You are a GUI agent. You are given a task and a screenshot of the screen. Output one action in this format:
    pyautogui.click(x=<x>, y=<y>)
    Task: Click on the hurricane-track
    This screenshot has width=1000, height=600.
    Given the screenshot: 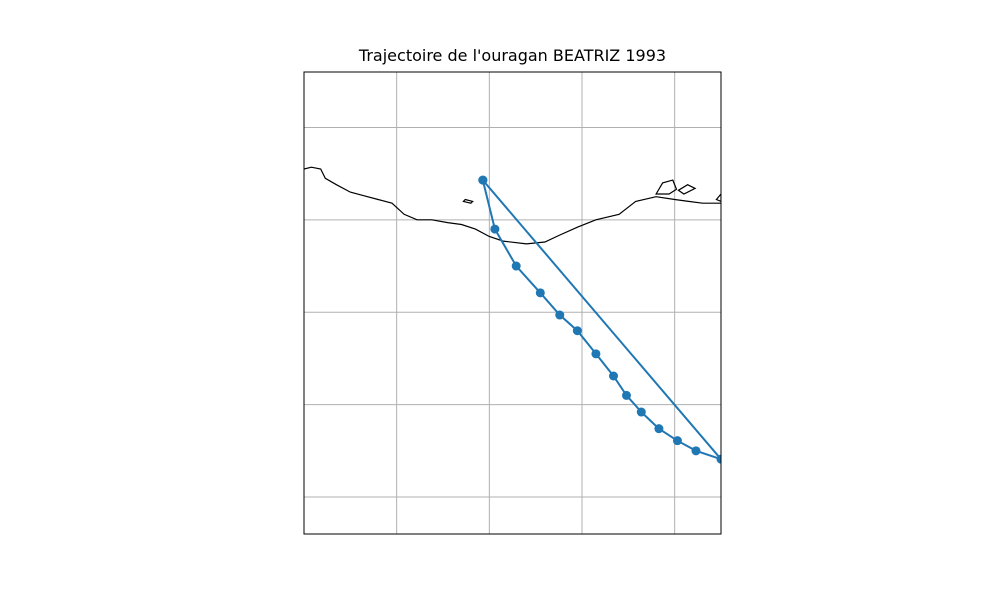 What is the action you would take?
    pyautogui.click(x=599, y=319)
    